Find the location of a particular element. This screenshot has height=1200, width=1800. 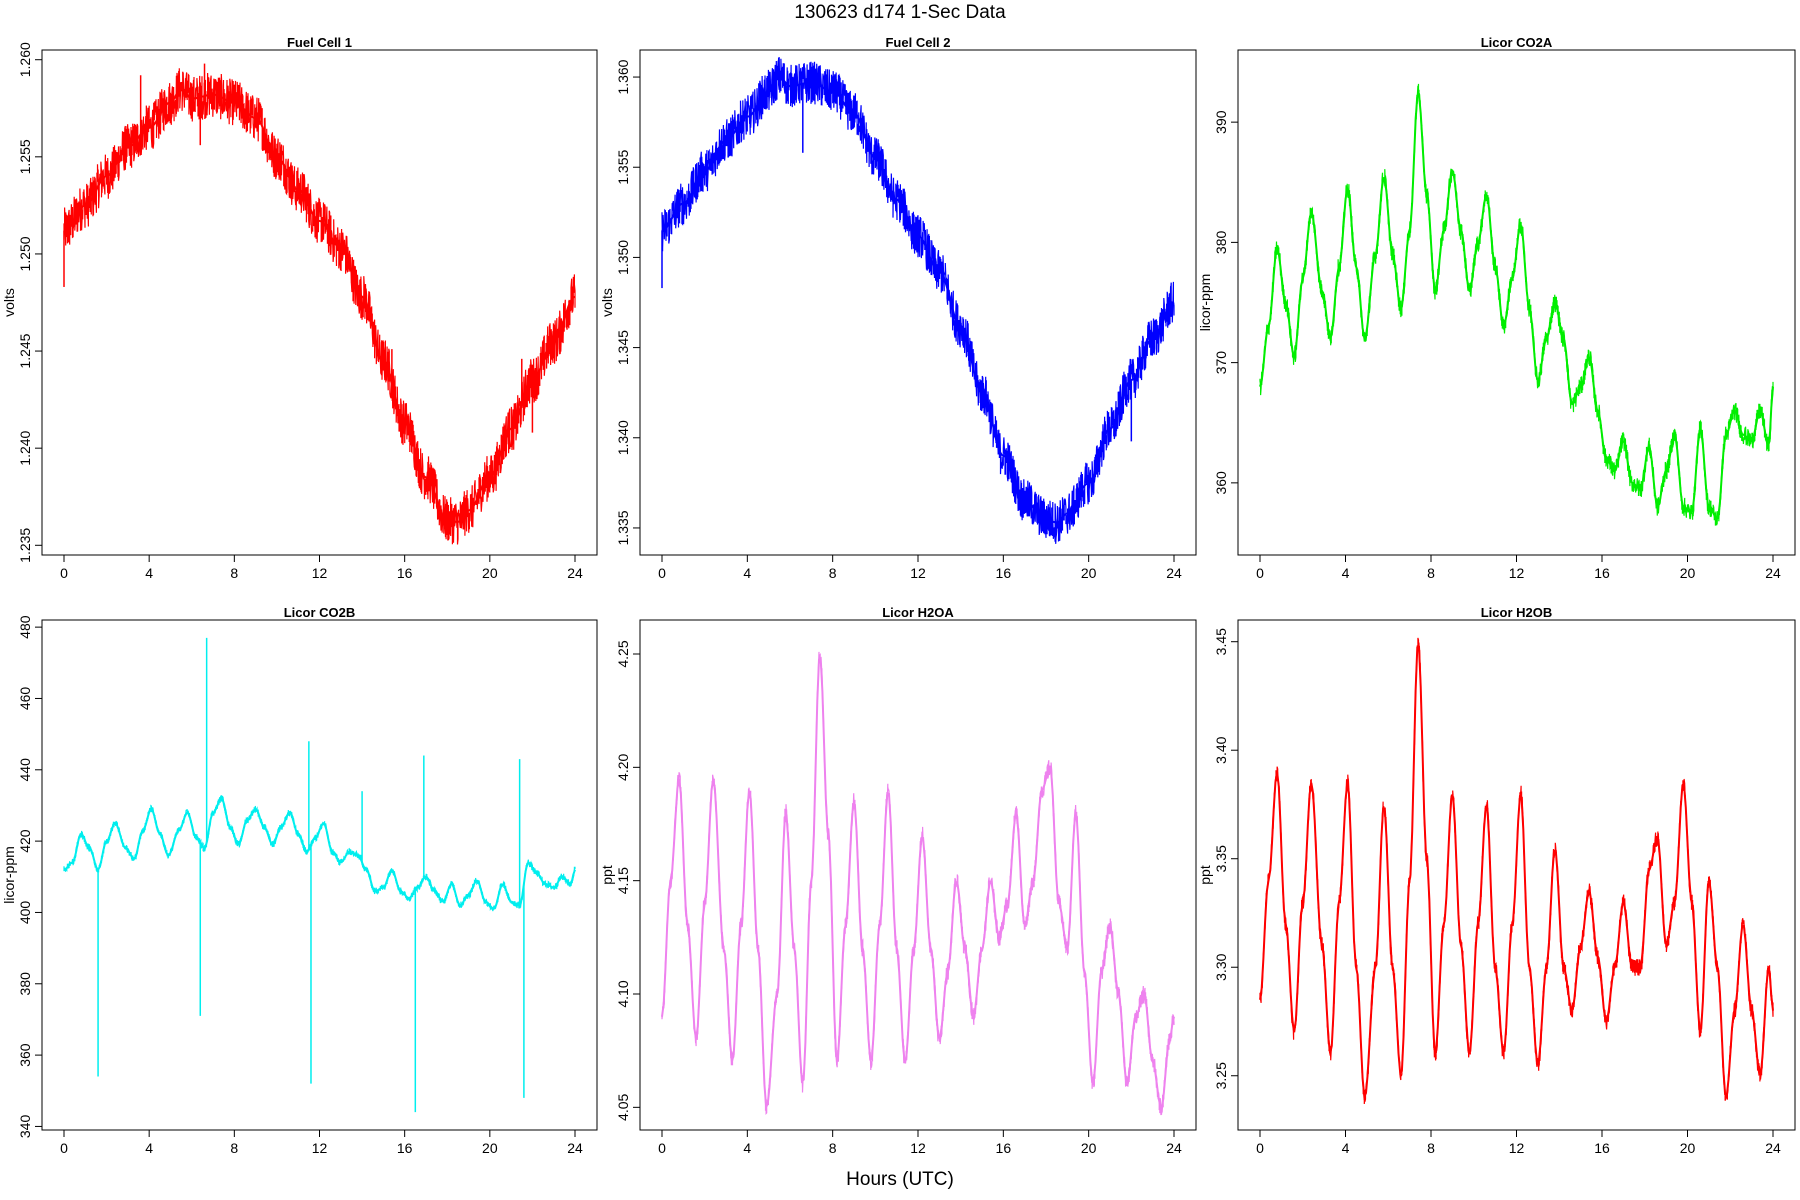

series-line is located at coordinates (319, 306).